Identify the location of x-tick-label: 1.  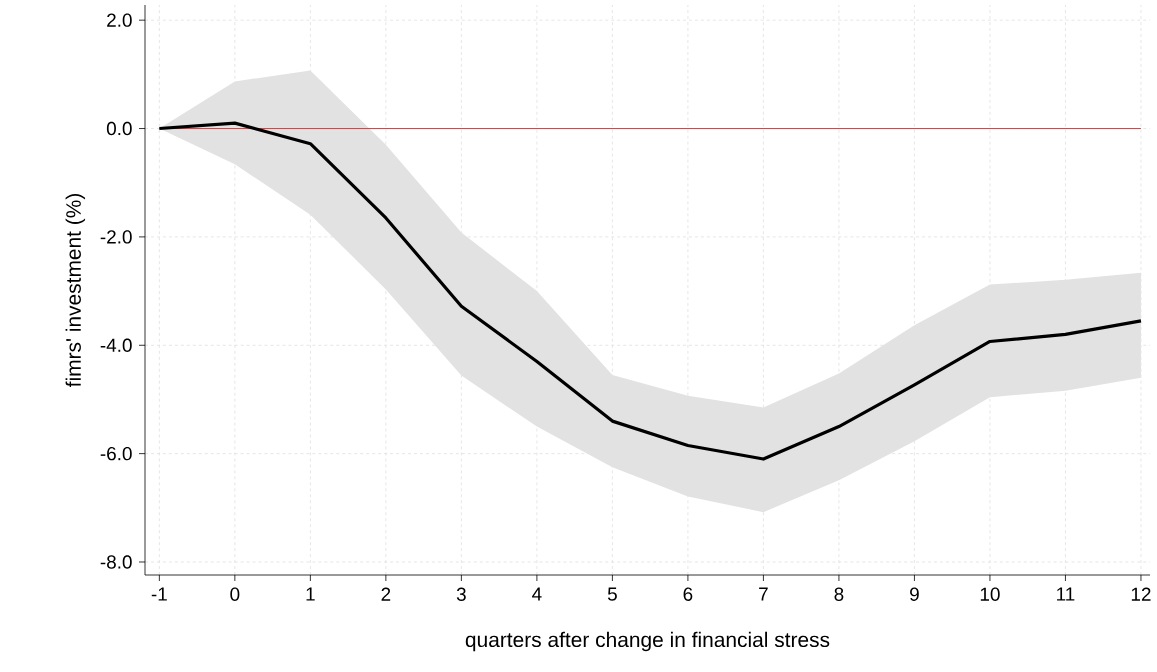
(310, 594).